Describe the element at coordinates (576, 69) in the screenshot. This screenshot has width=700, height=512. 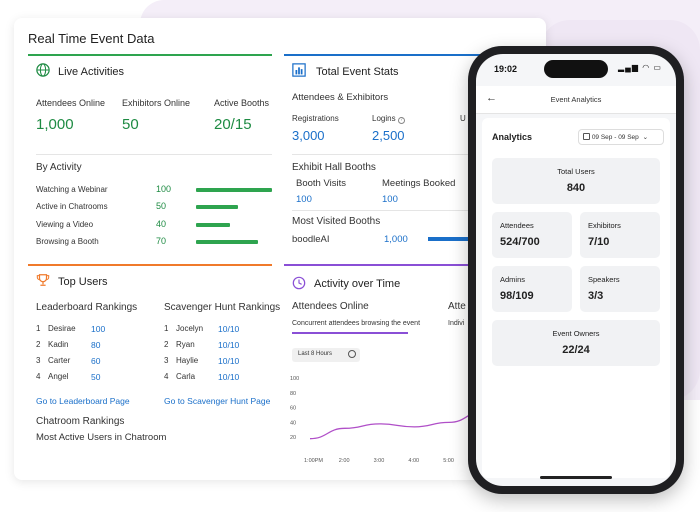
I see `dynamic-island` at that location.